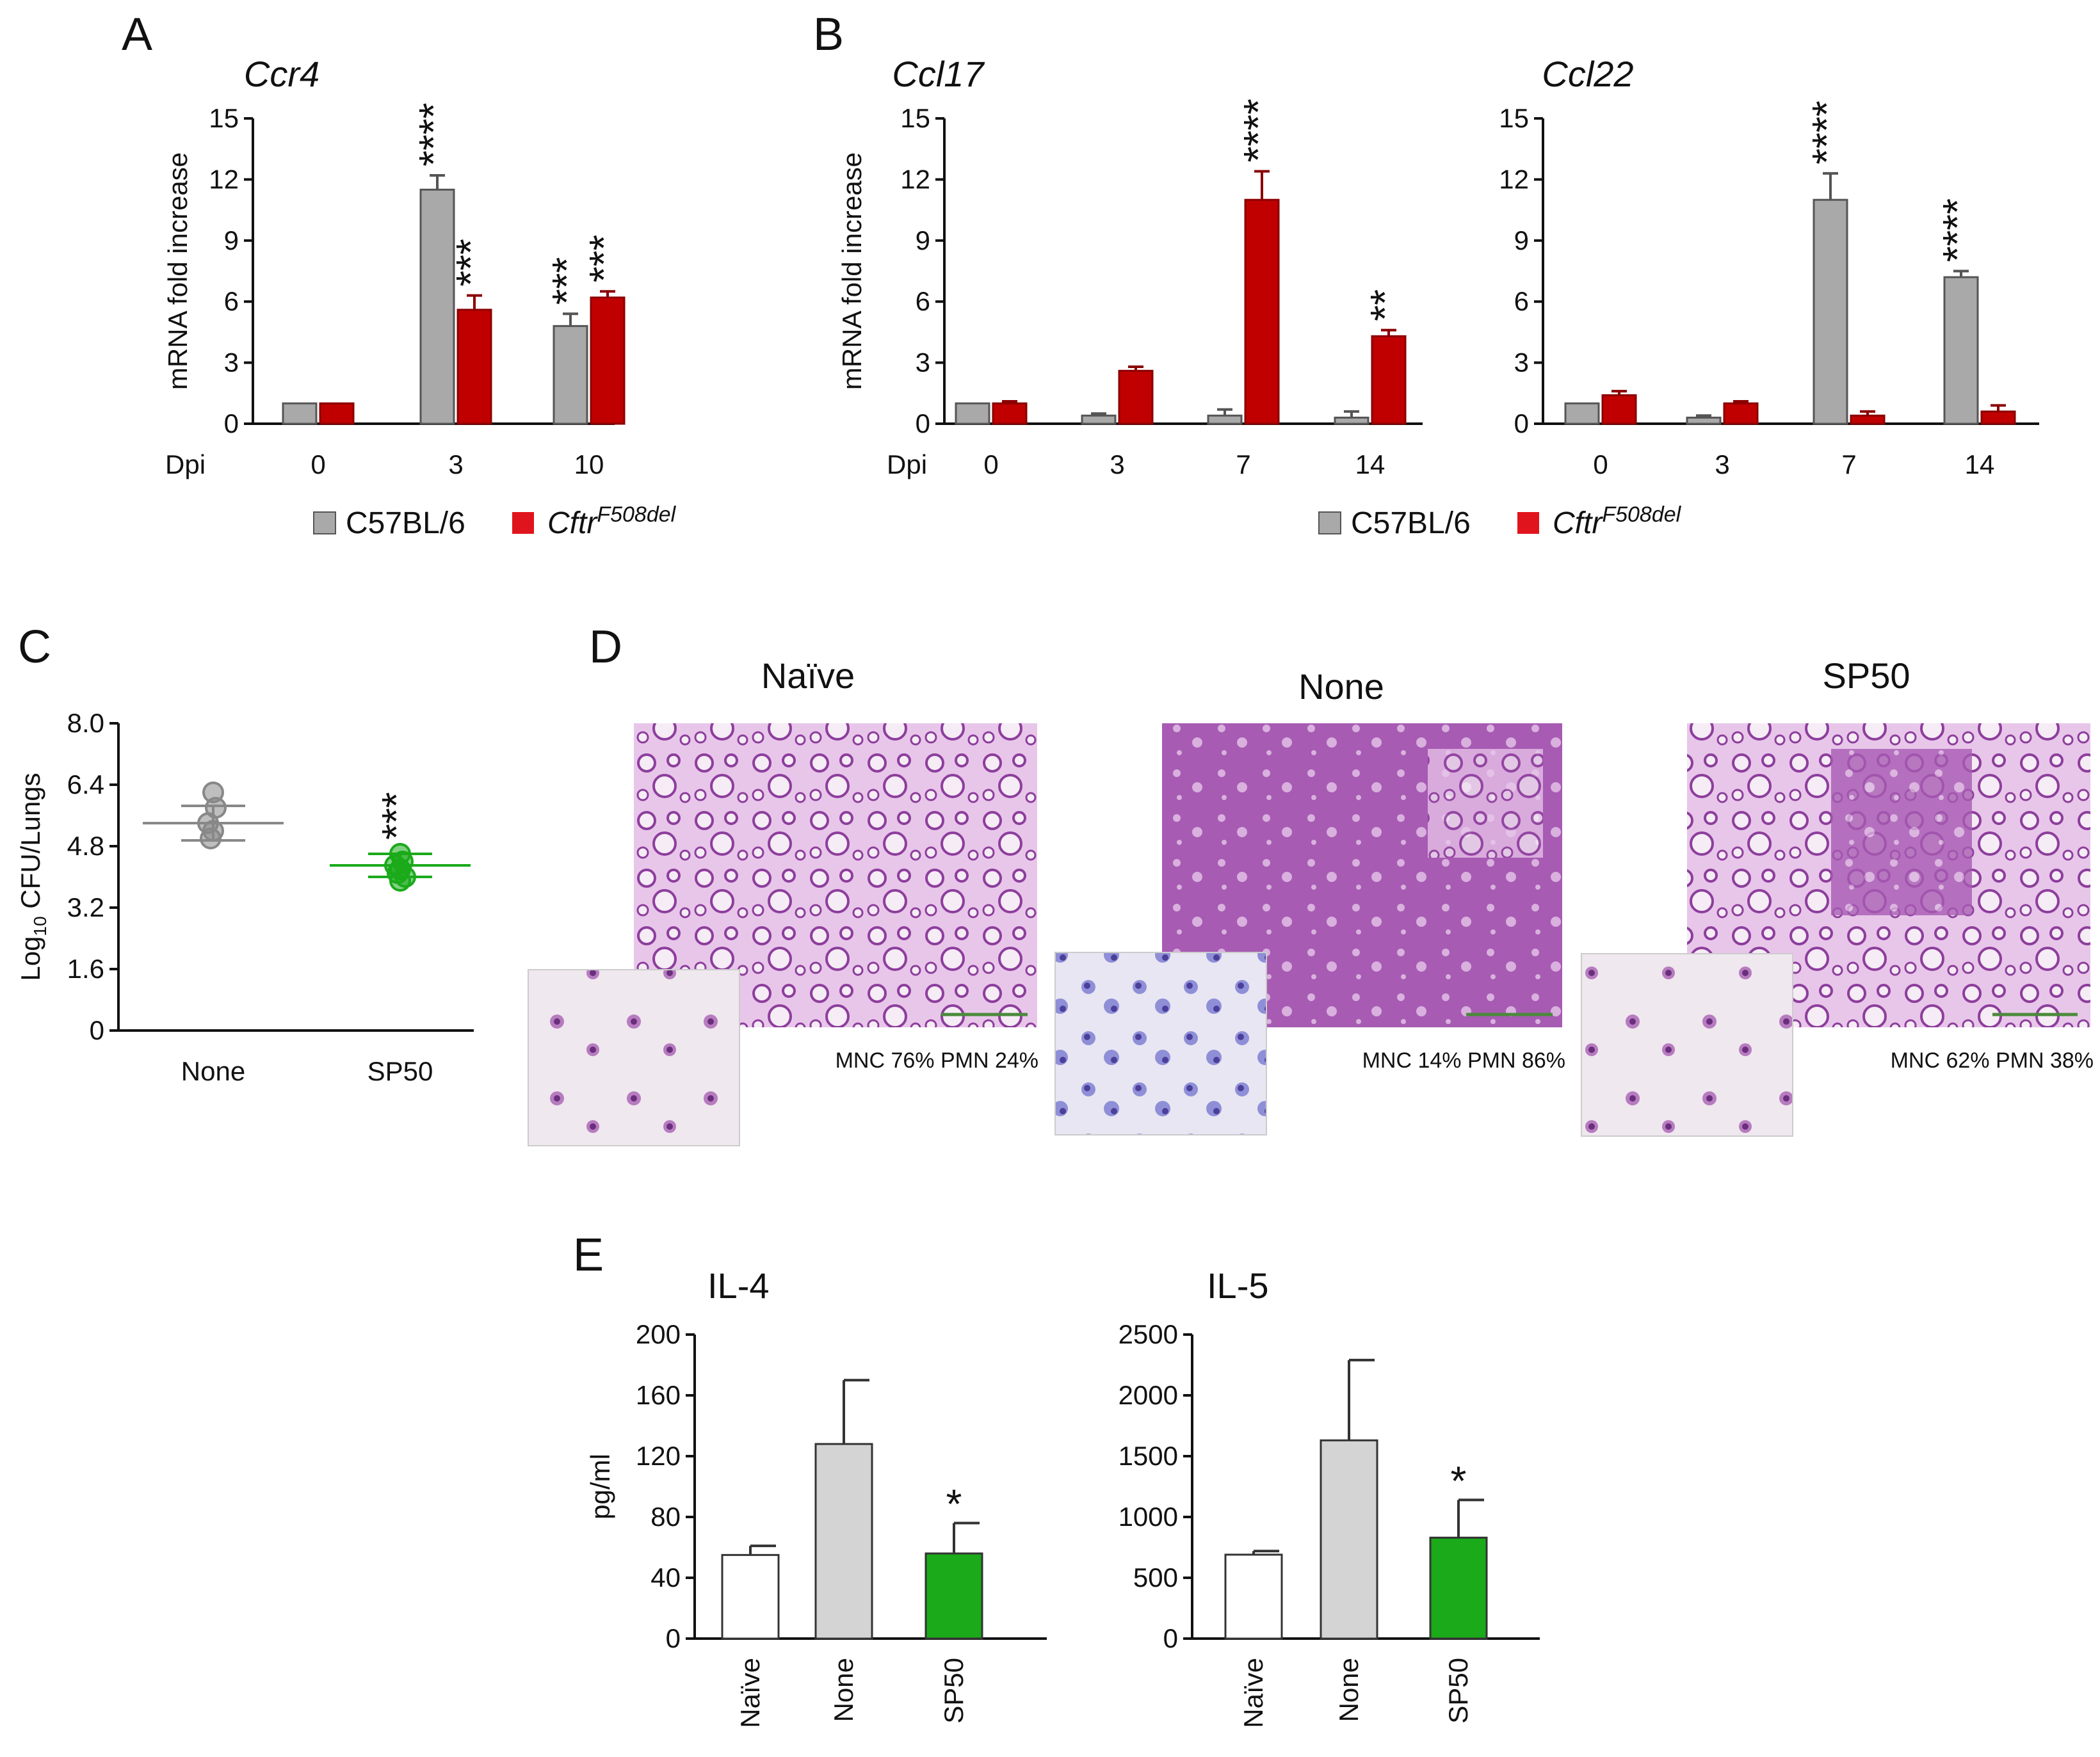 This screenshot has height=1757, width=2100. Describe the element at coordinates (1992, 1060) in the screenshot. I see `cell-percentage-caption: MNC 62% PMN 38%` at that location.